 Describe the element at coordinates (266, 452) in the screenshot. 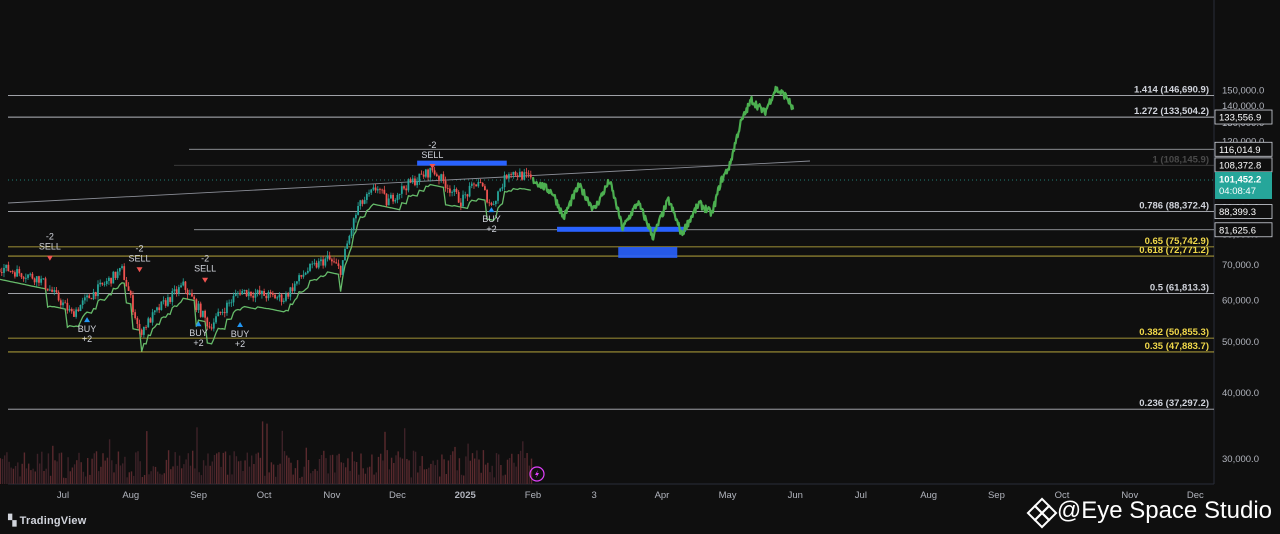

I see `volume-bars` at that location.